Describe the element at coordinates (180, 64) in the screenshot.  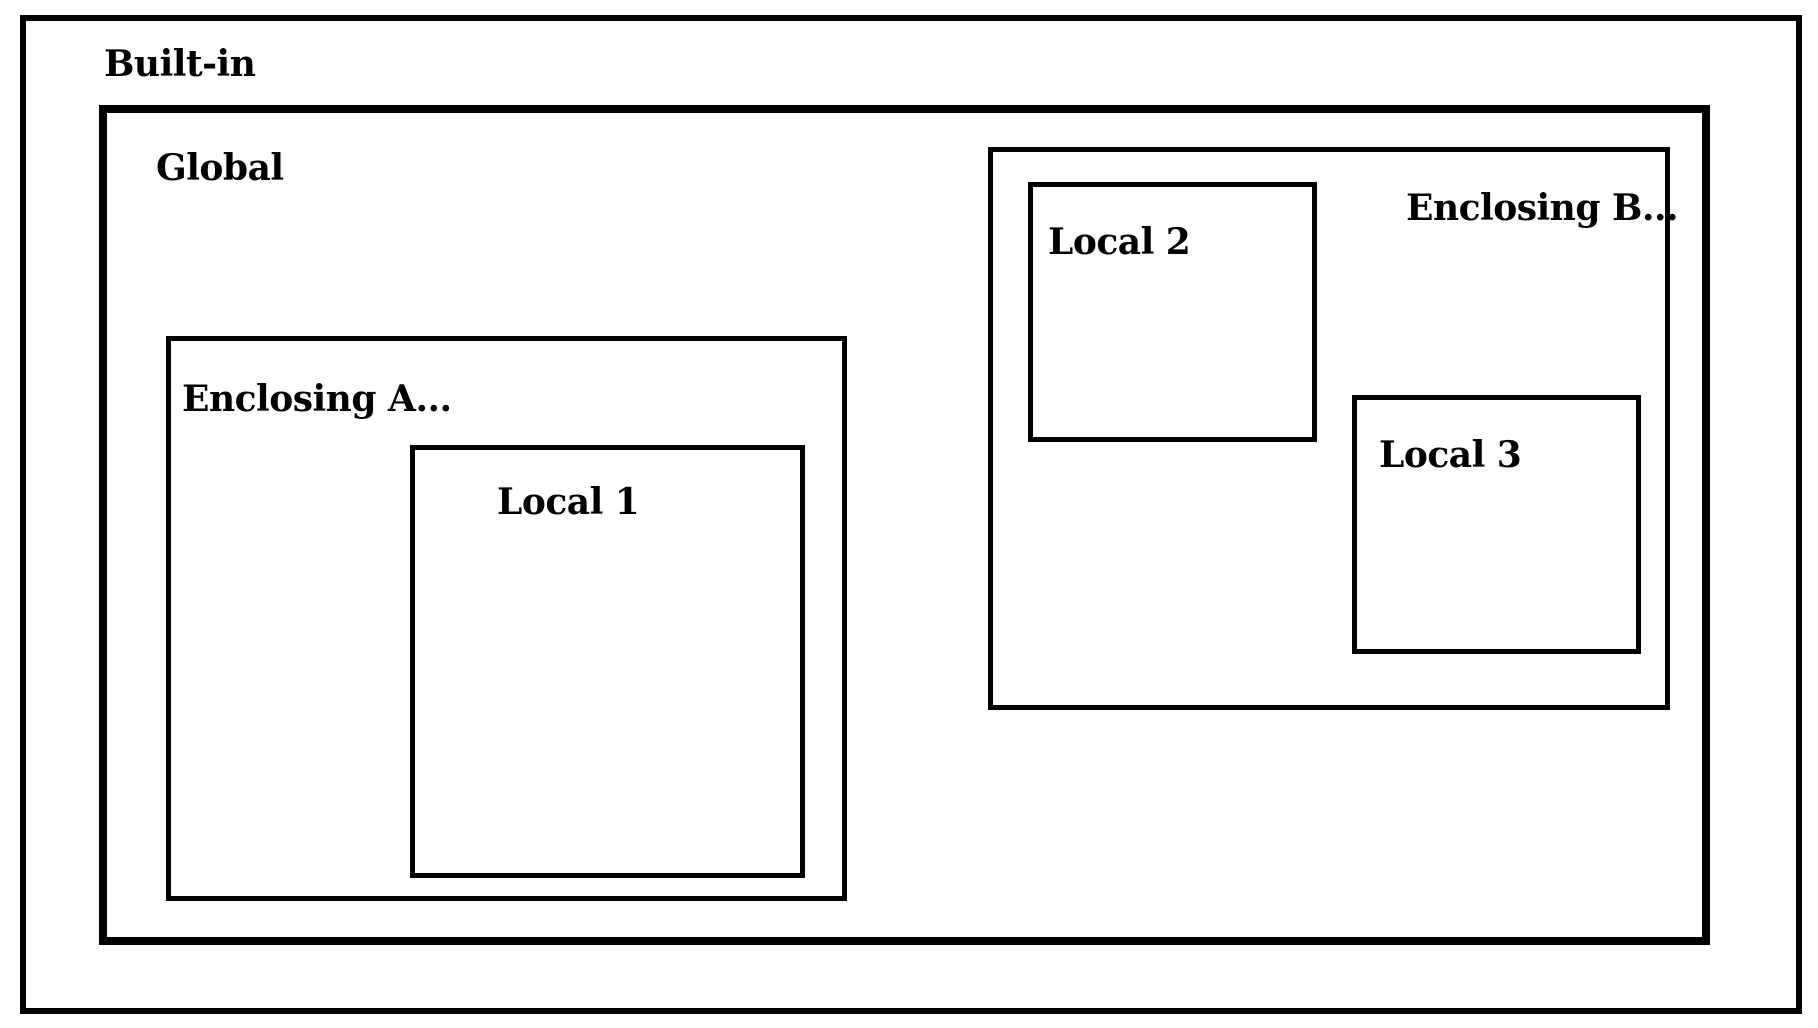
I see `builtin-scope-label: Built-in` at that location.